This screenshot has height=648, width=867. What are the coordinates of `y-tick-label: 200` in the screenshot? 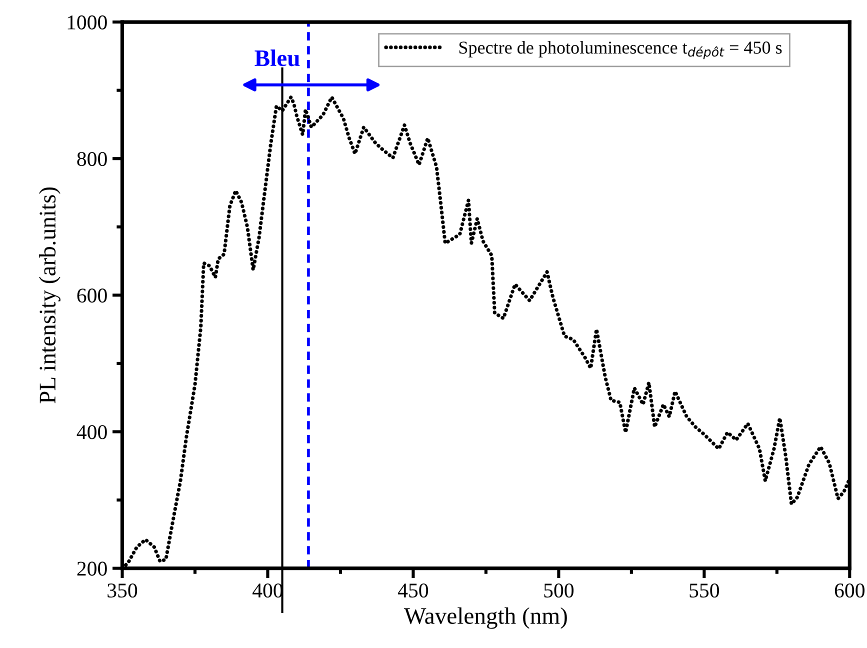 It's located at (92, 569).